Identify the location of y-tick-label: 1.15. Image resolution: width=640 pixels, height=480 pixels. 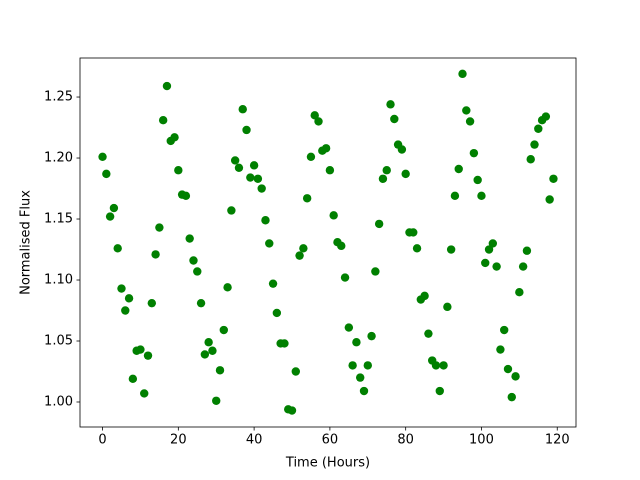
(58, 219).